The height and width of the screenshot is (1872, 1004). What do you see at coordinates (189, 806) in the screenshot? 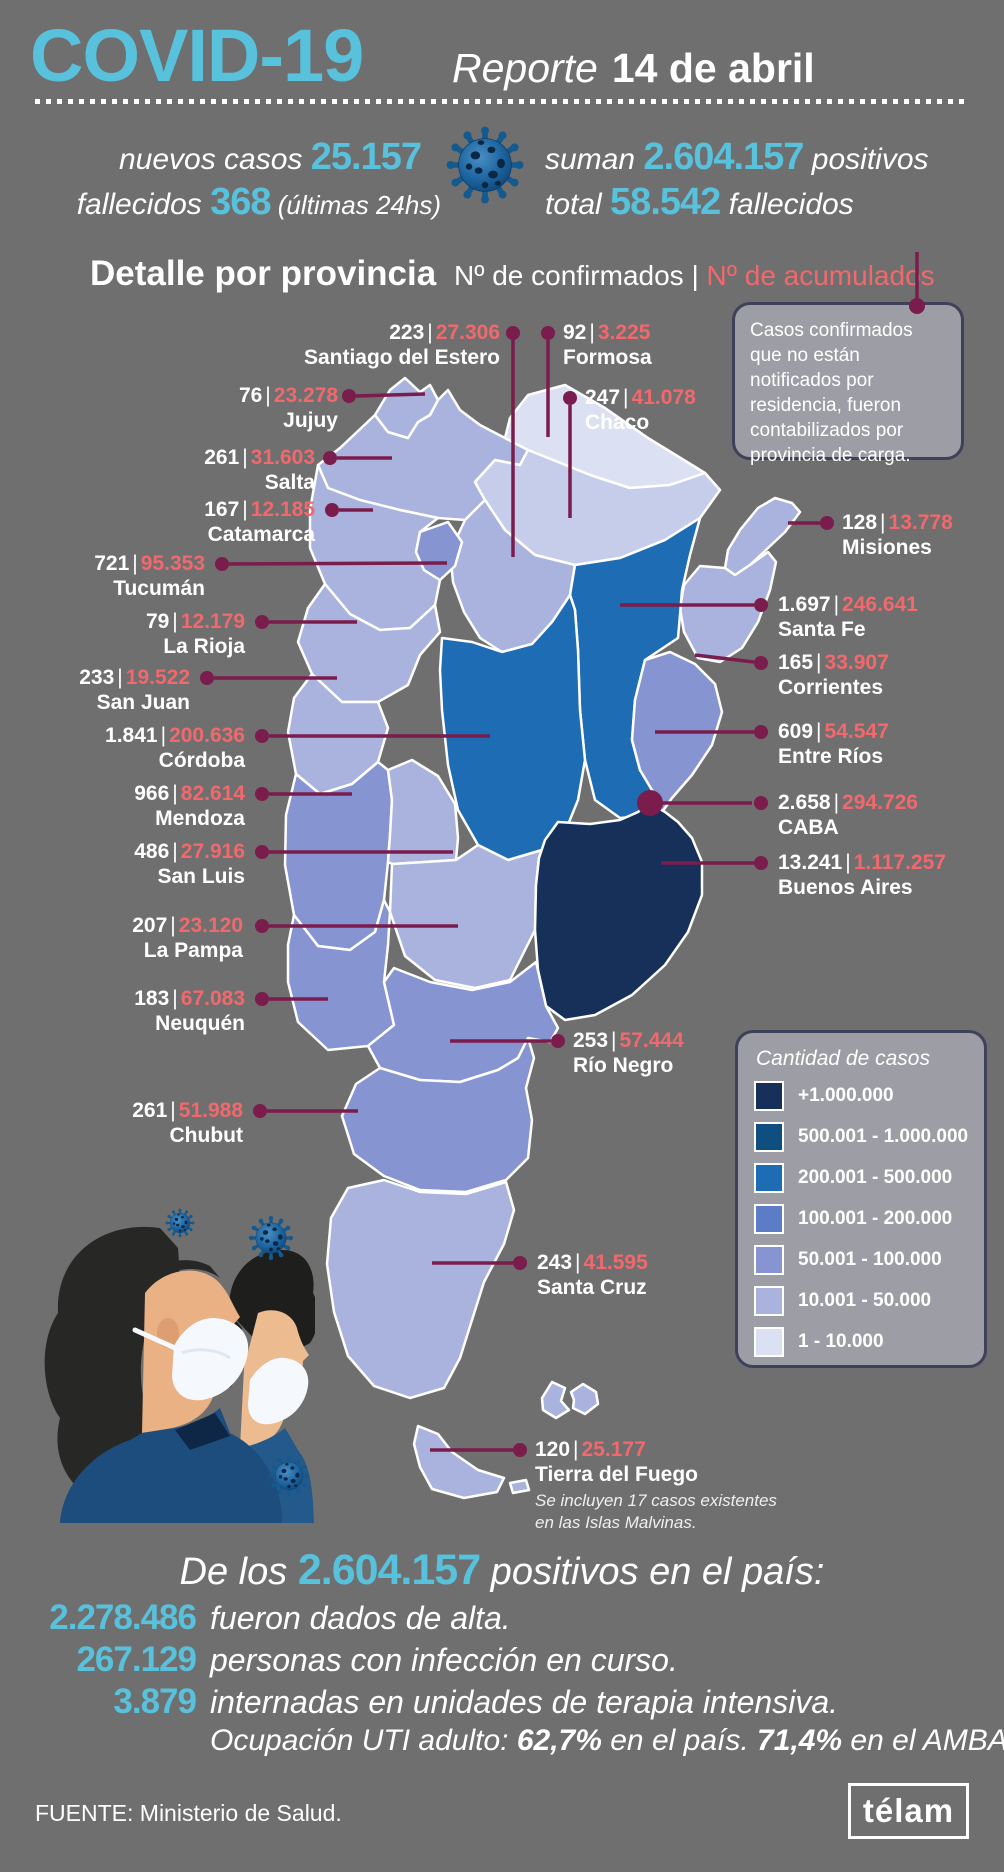
I see `province-label-mendoza: 966 | 82.614 Mendoza` at bounding box center [189, 806].